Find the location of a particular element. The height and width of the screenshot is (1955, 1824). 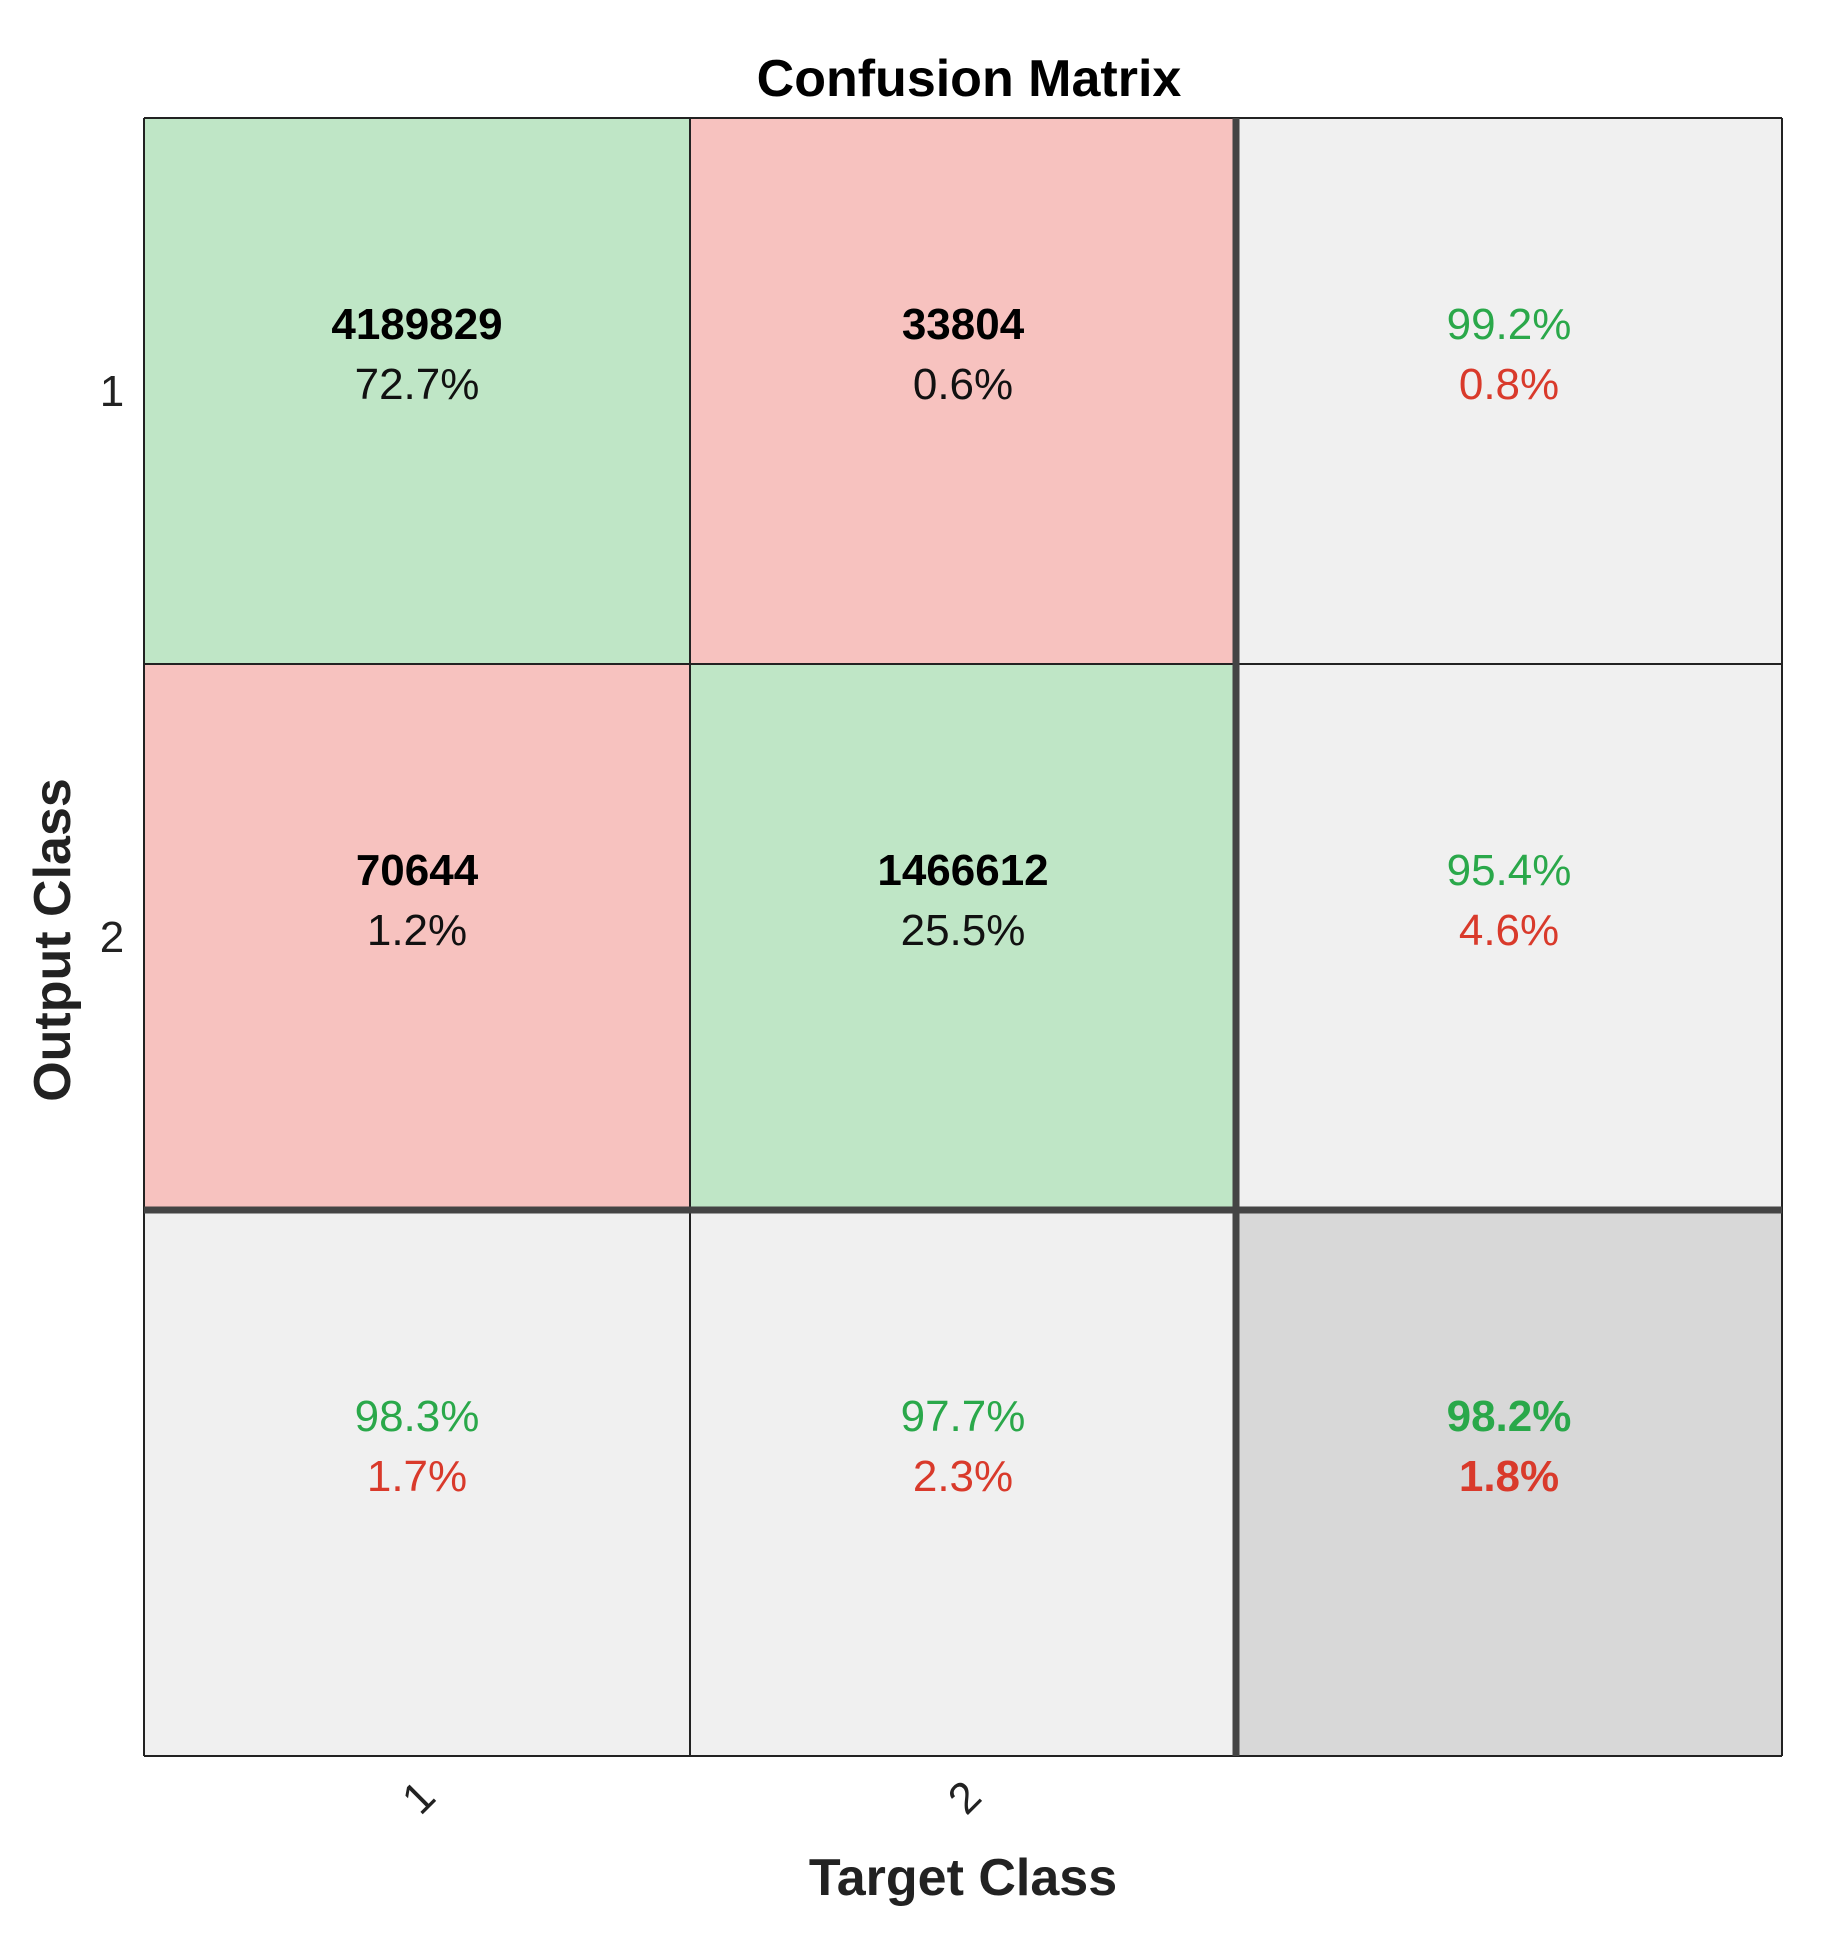

matrix-cell-r2-c1 is located at coordinates (417, 937).